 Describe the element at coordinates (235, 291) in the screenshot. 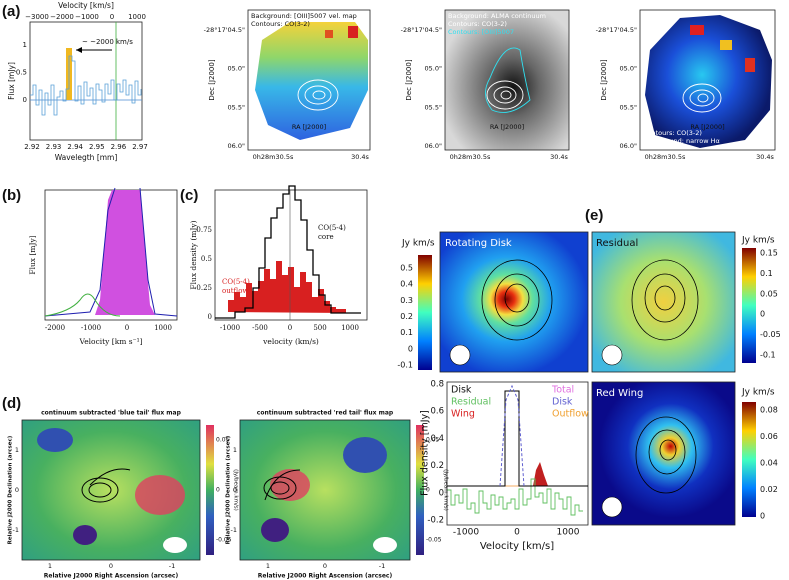

I see `label: outflow` at that location.